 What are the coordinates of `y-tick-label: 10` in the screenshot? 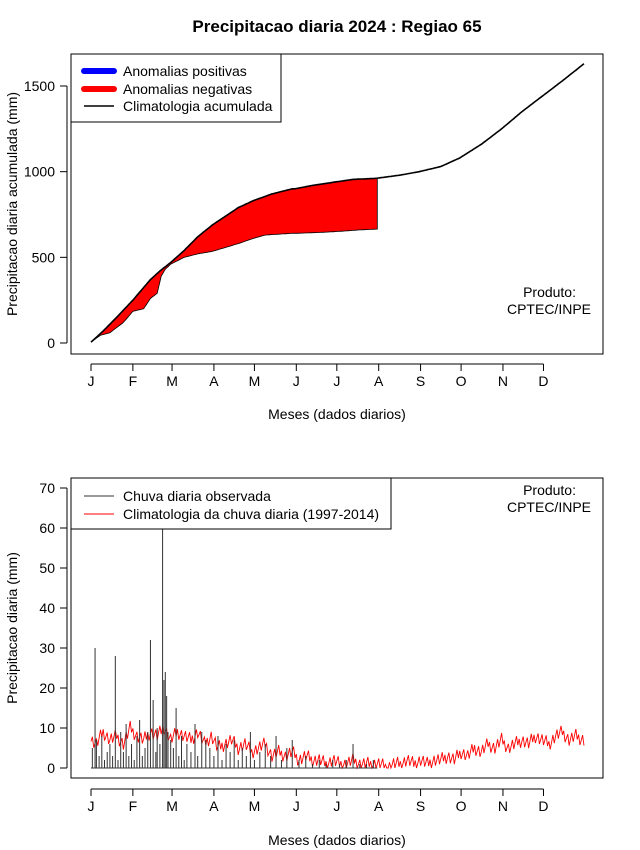 It's located at (47, 728).